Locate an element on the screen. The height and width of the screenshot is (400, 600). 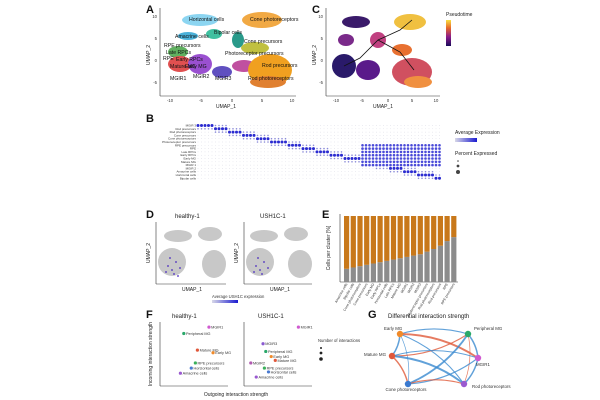
panel-f-ylabel: Incoming interaction strength is located at coordinates (151, 354).